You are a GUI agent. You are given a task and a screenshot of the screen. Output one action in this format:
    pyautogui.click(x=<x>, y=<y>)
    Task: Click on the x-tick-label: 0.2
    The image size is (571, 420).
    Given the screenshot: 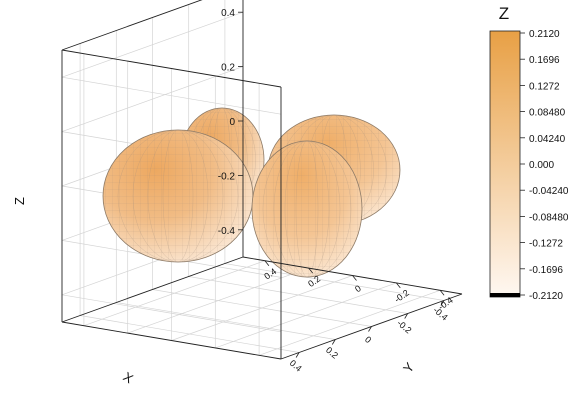 What is the action you would take?
    pyautogui.click(x=332, y=353)
    